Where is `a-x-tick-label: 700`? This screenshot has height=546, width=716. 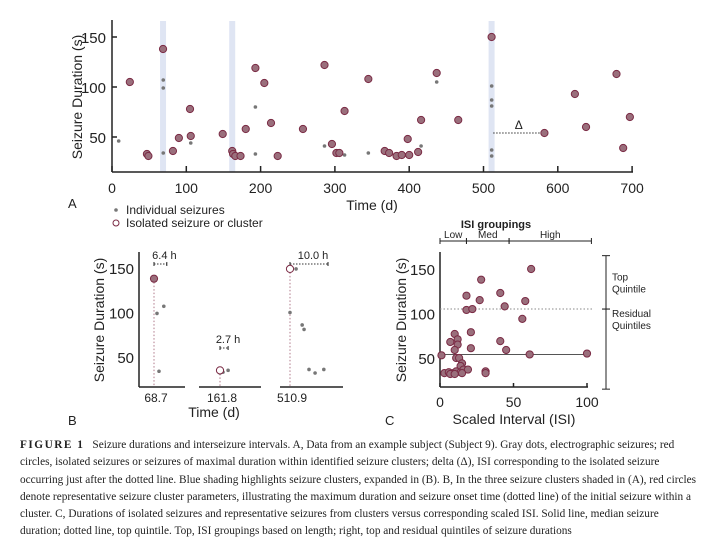 a-x-tick-label: 700 is located at coordinates (632, 188).